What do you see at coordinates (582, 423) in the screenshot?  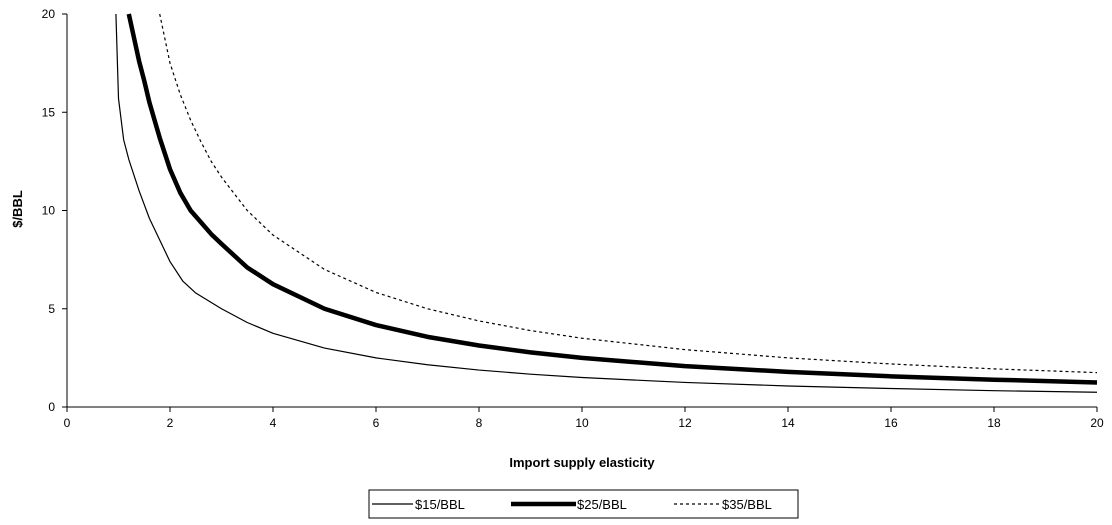 I see `x-tick-label: 10` at bounding box center [582, 423].